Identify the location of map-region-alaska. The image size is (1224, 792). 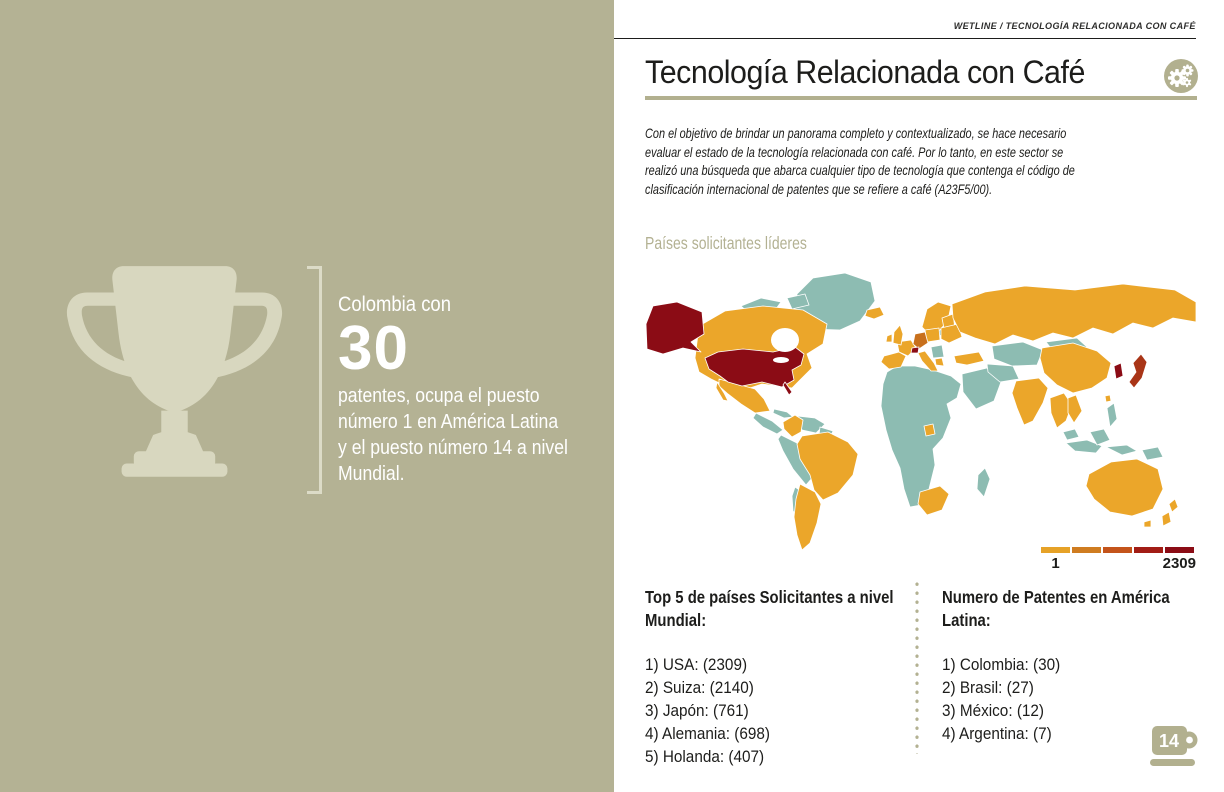
(675, 328).